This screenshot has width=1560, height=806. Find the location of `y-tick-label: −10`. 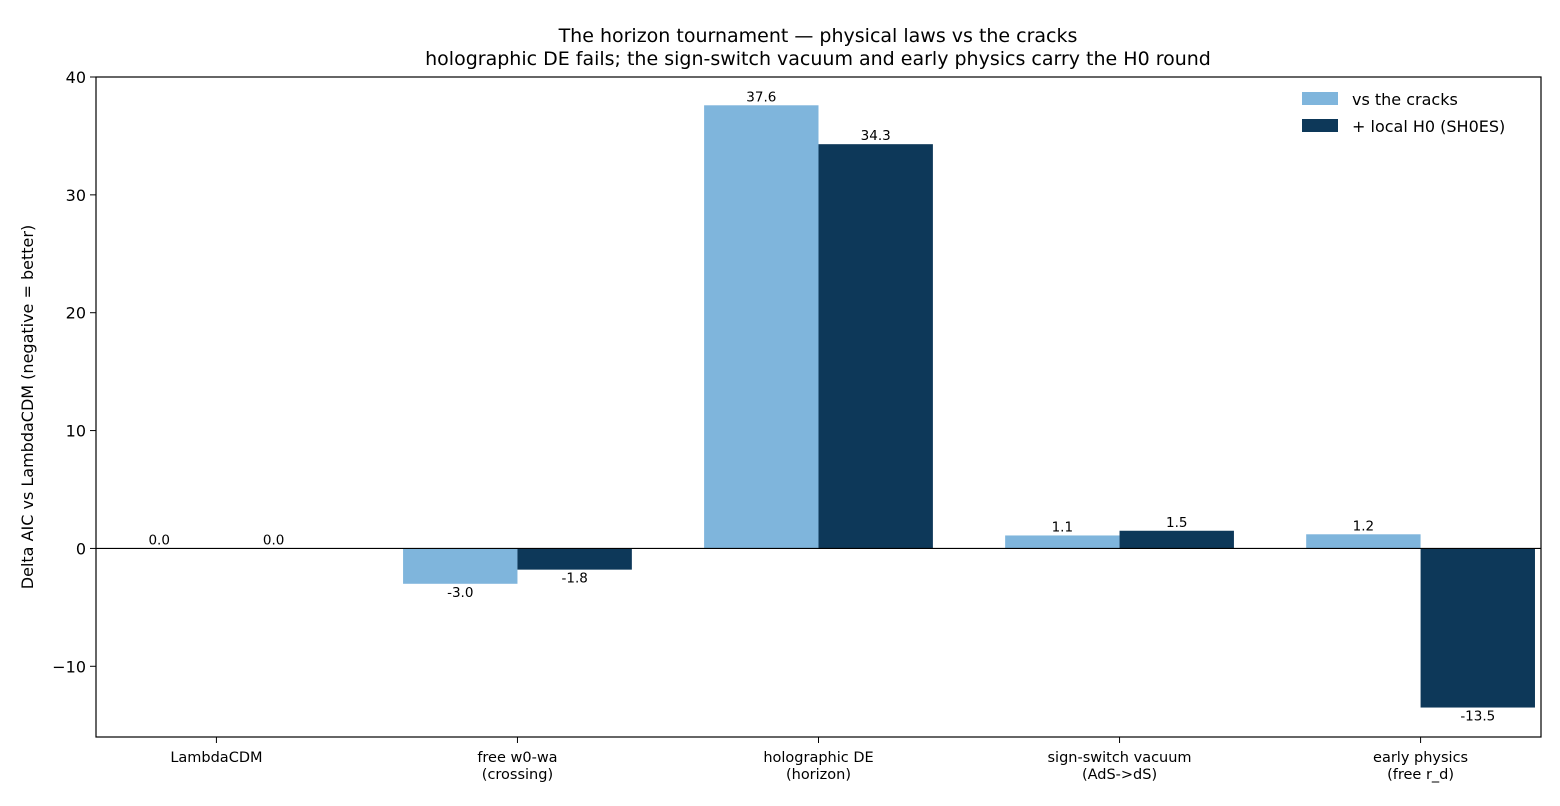

y-tick-label: −10 is located at coordinates (69, 666).